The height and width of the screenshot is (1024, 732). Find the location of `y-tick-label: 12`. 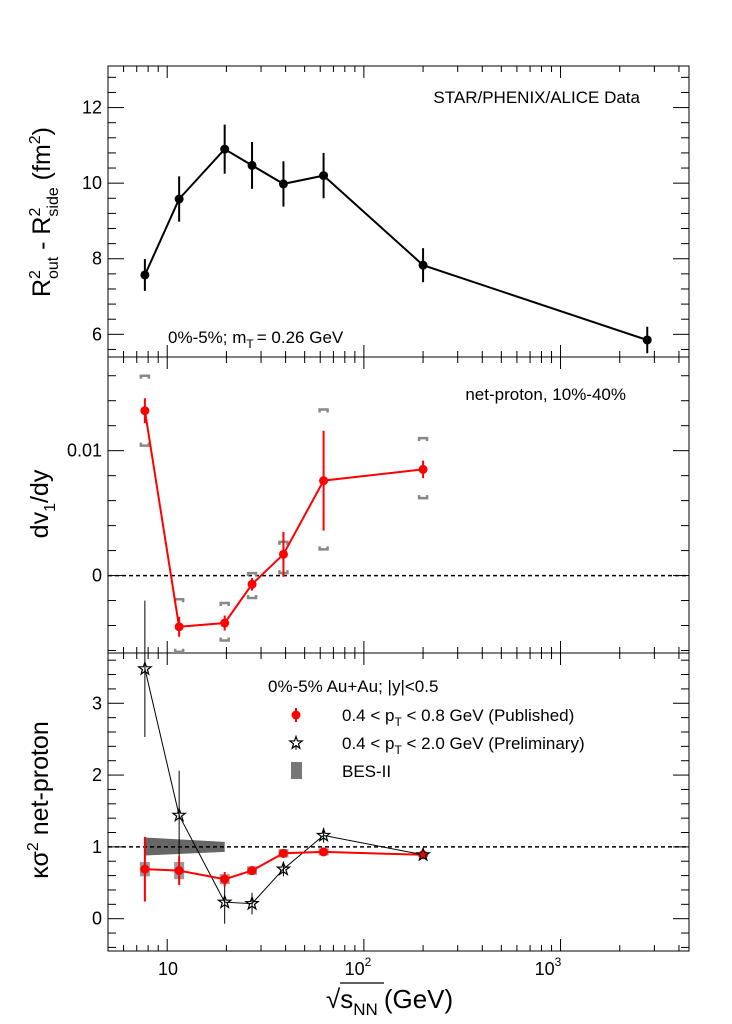

y-tick-label: 12 is located at coordinates (92, 108).